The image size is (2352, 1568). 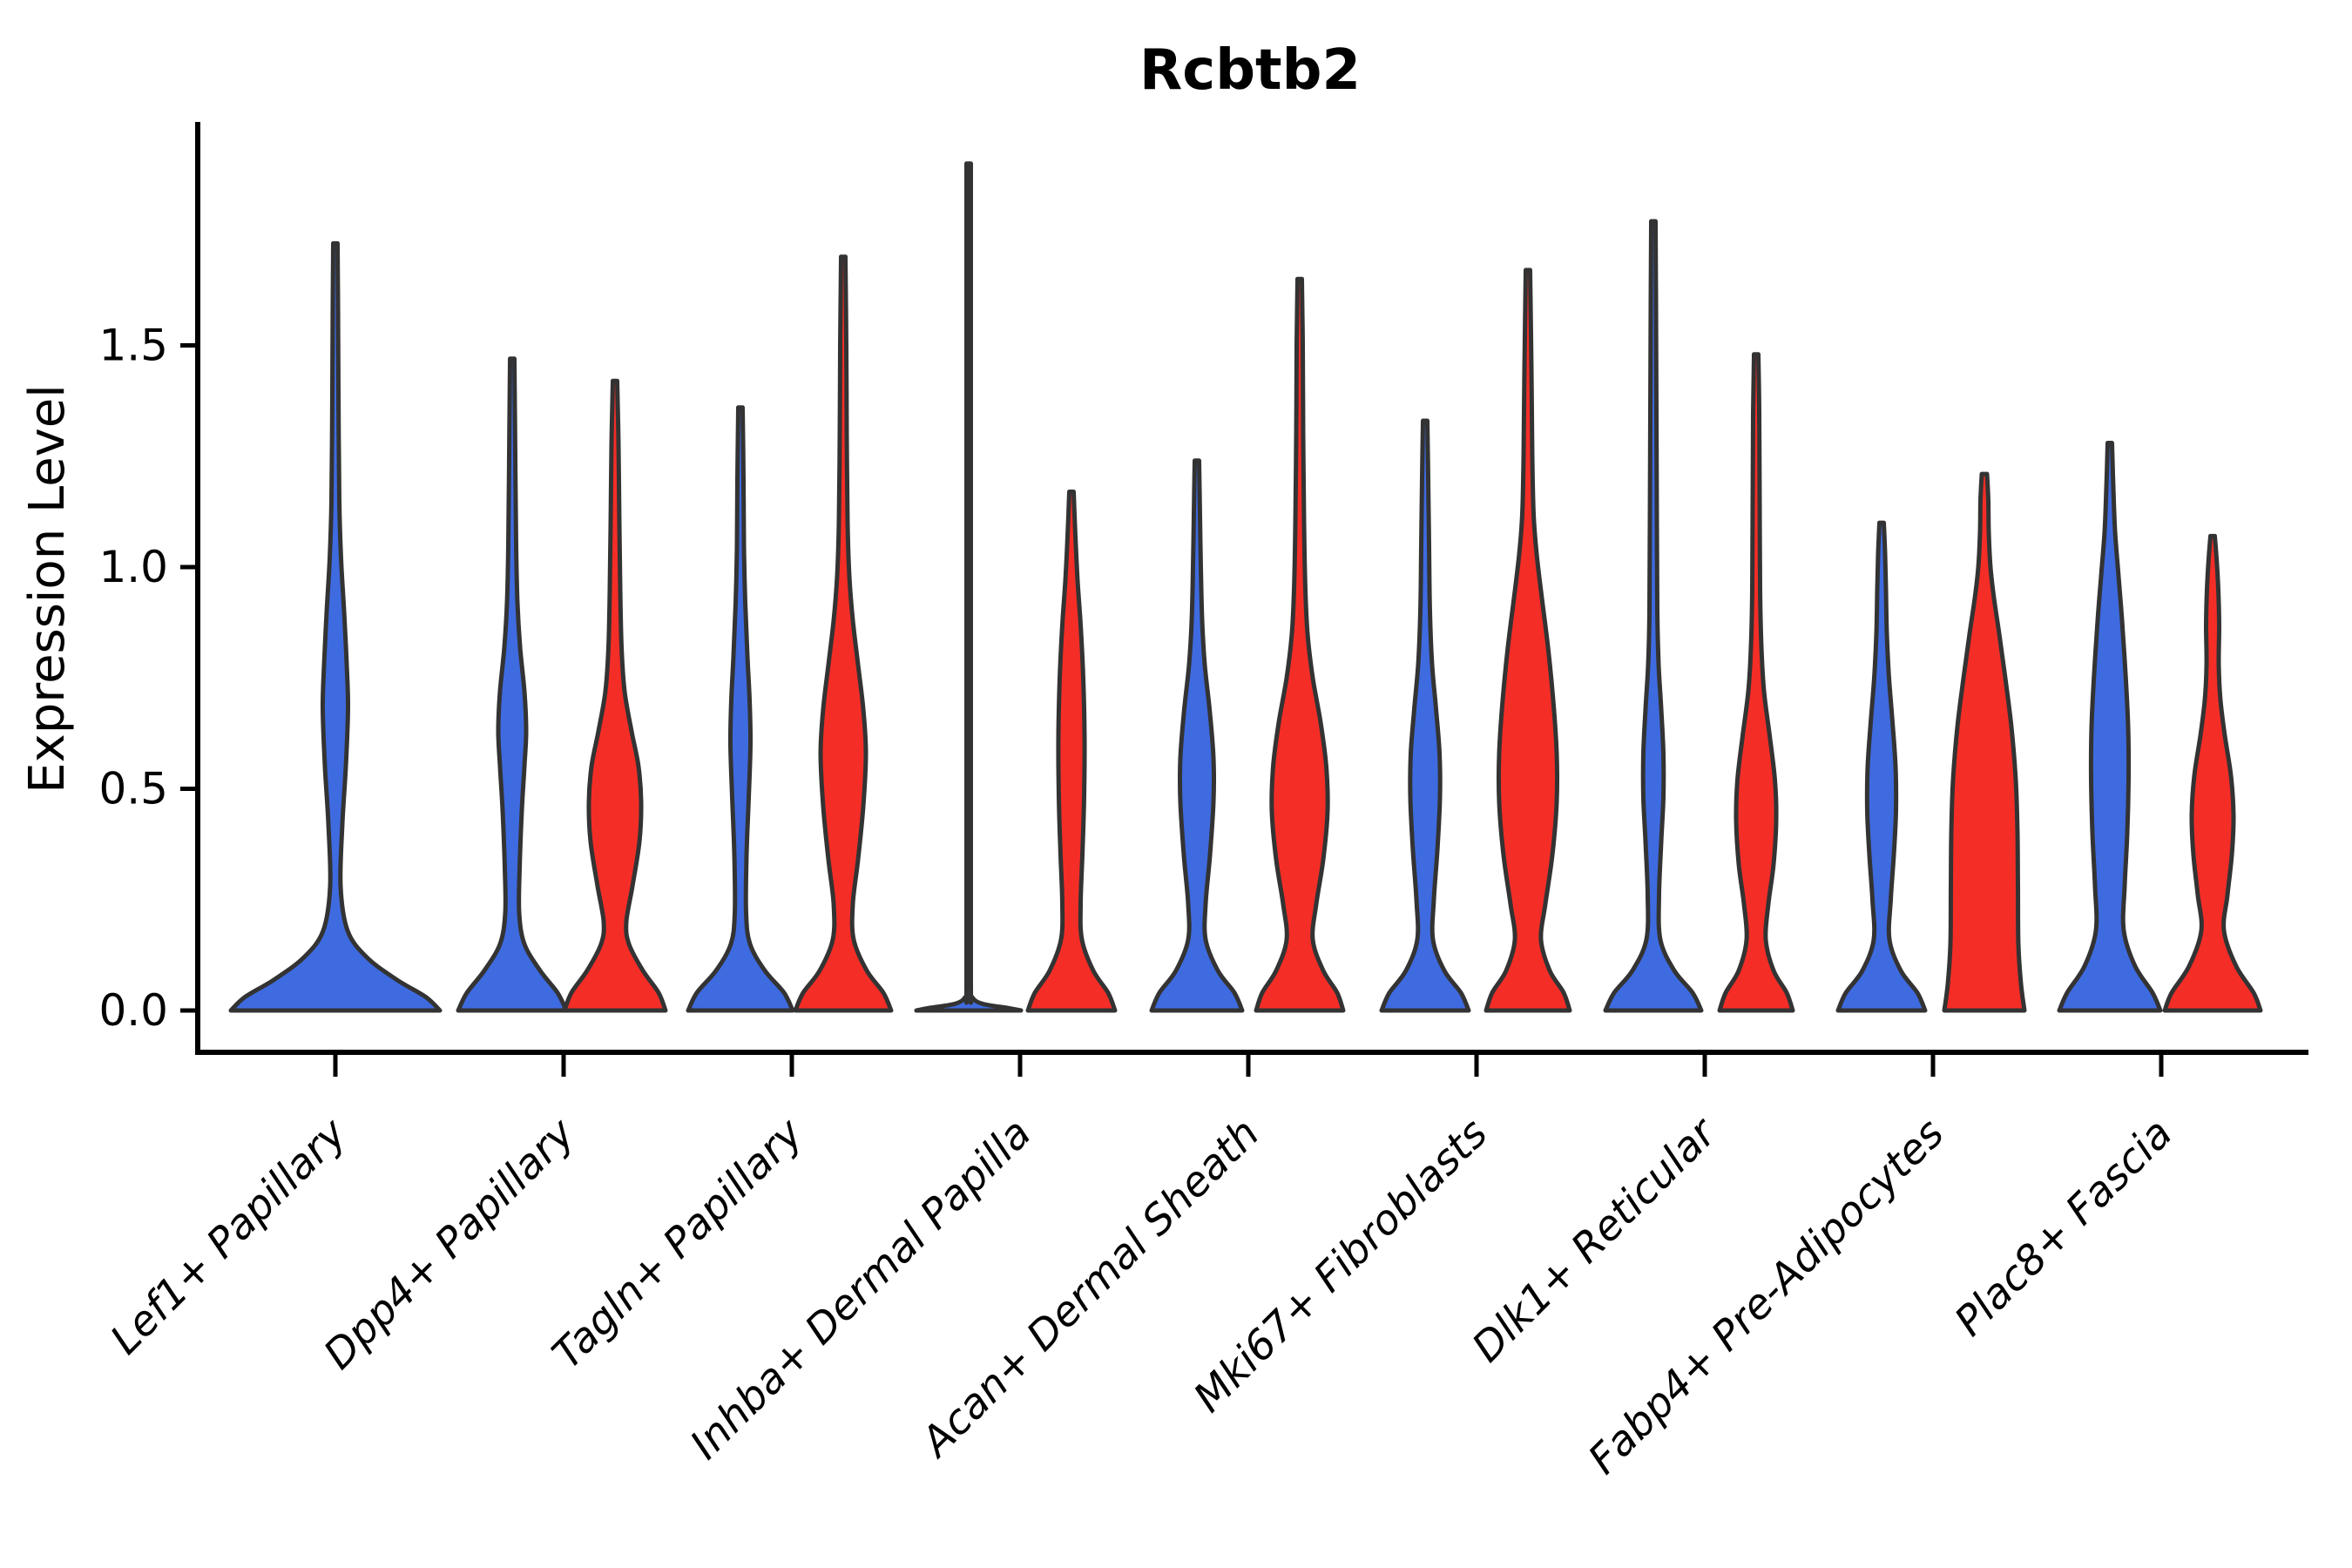 What do you see at coordinates (741, 709) in the screenshot?
I see `violin-tagln-papillary-group-blue` at bounding box center [741, 709].